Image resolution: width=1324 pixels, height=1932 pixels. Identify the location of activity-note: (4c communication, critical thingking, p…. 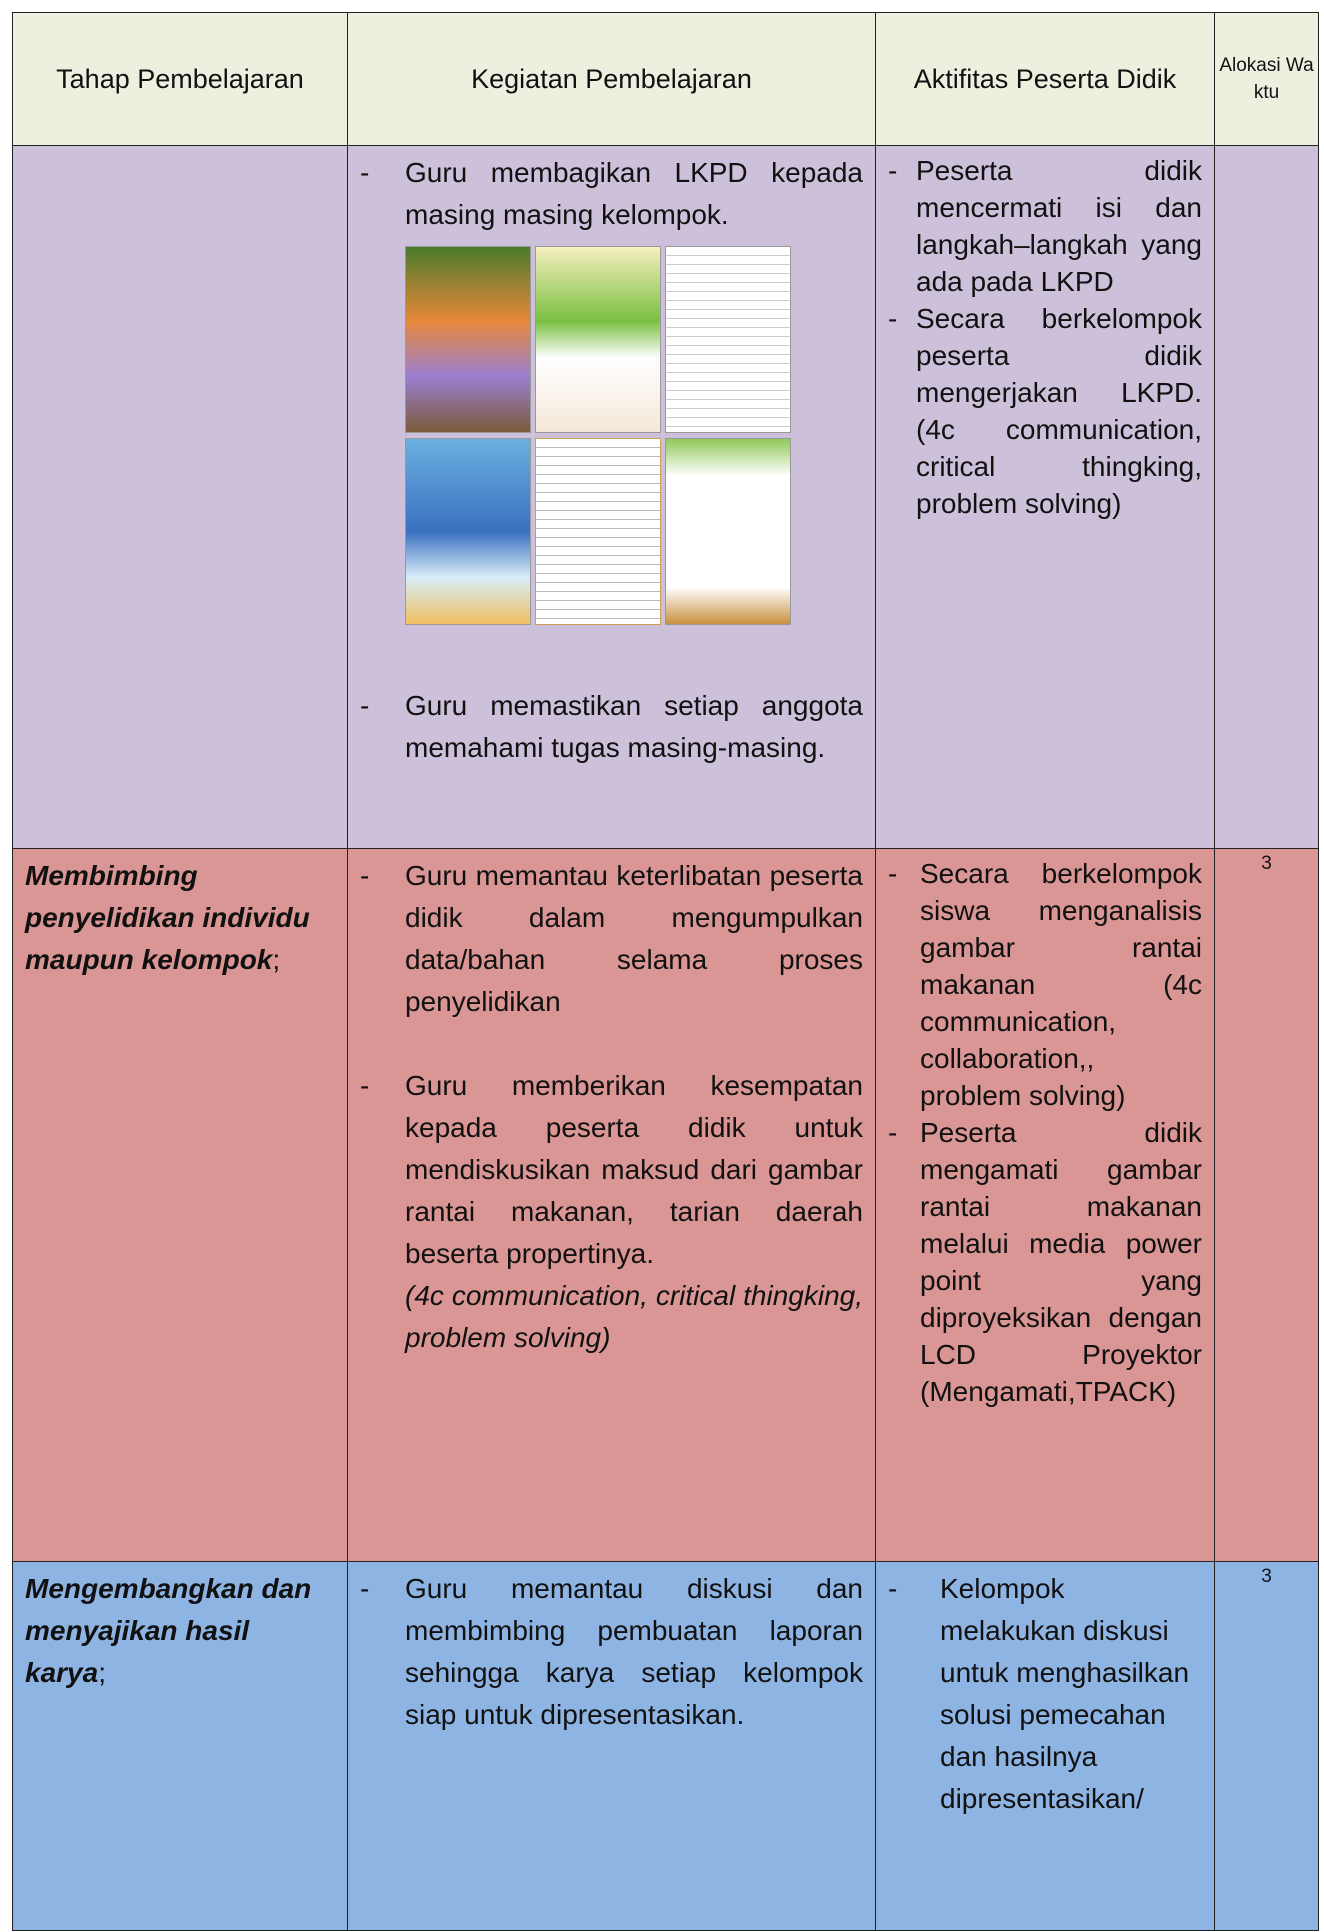
(634, 1316).